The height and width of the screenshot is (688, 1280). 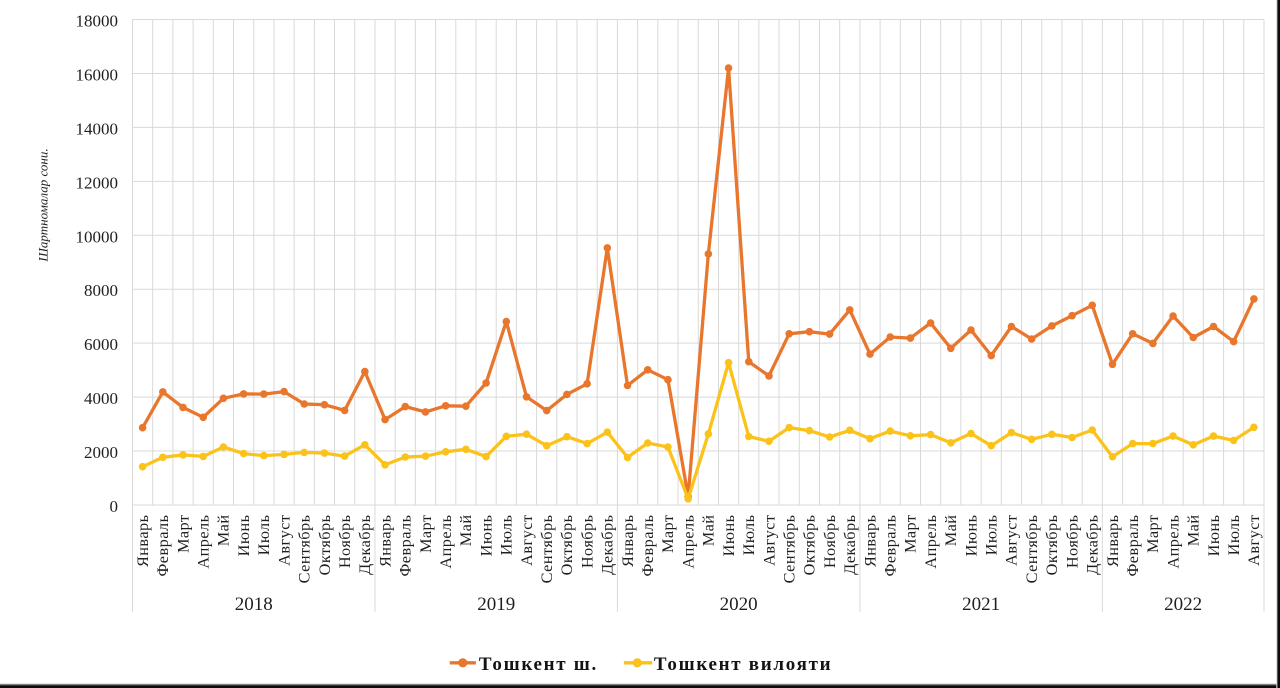 I want to click on svg-text: Тошкент ш., so click(x=538, y=664).